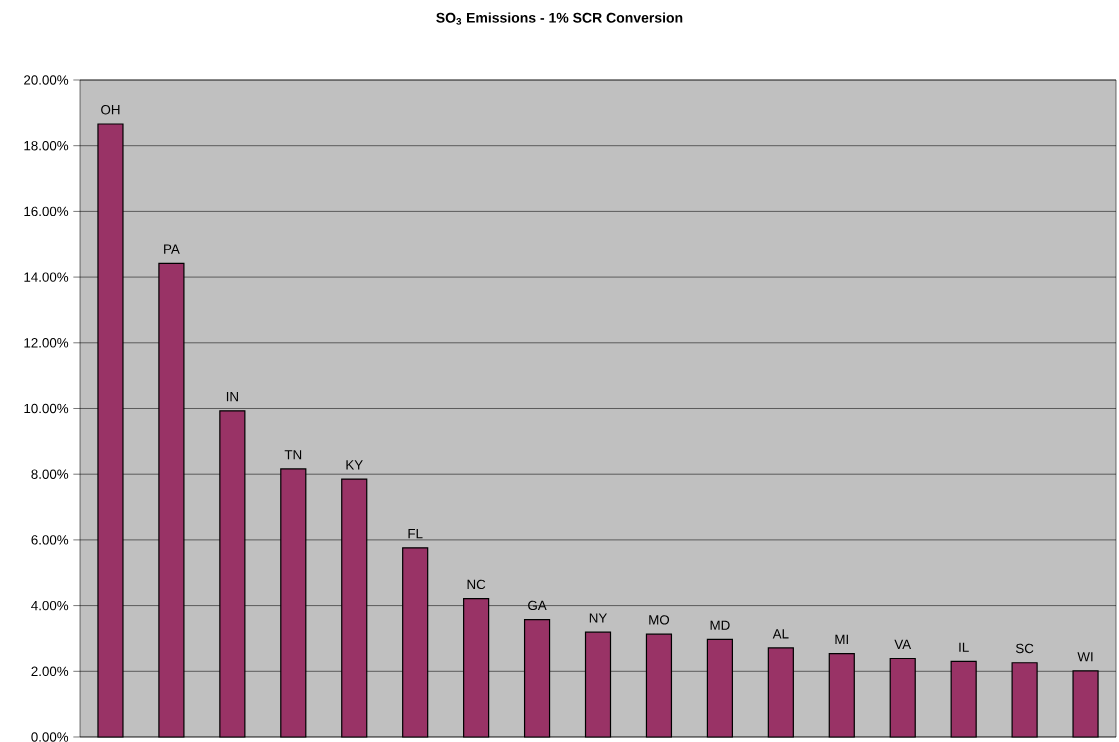 The height and width of the screenshot is (742, 1119). Describe the element at coordinates (903, 644) in the screenshot. I see `x-tick-label: VA` at that location.